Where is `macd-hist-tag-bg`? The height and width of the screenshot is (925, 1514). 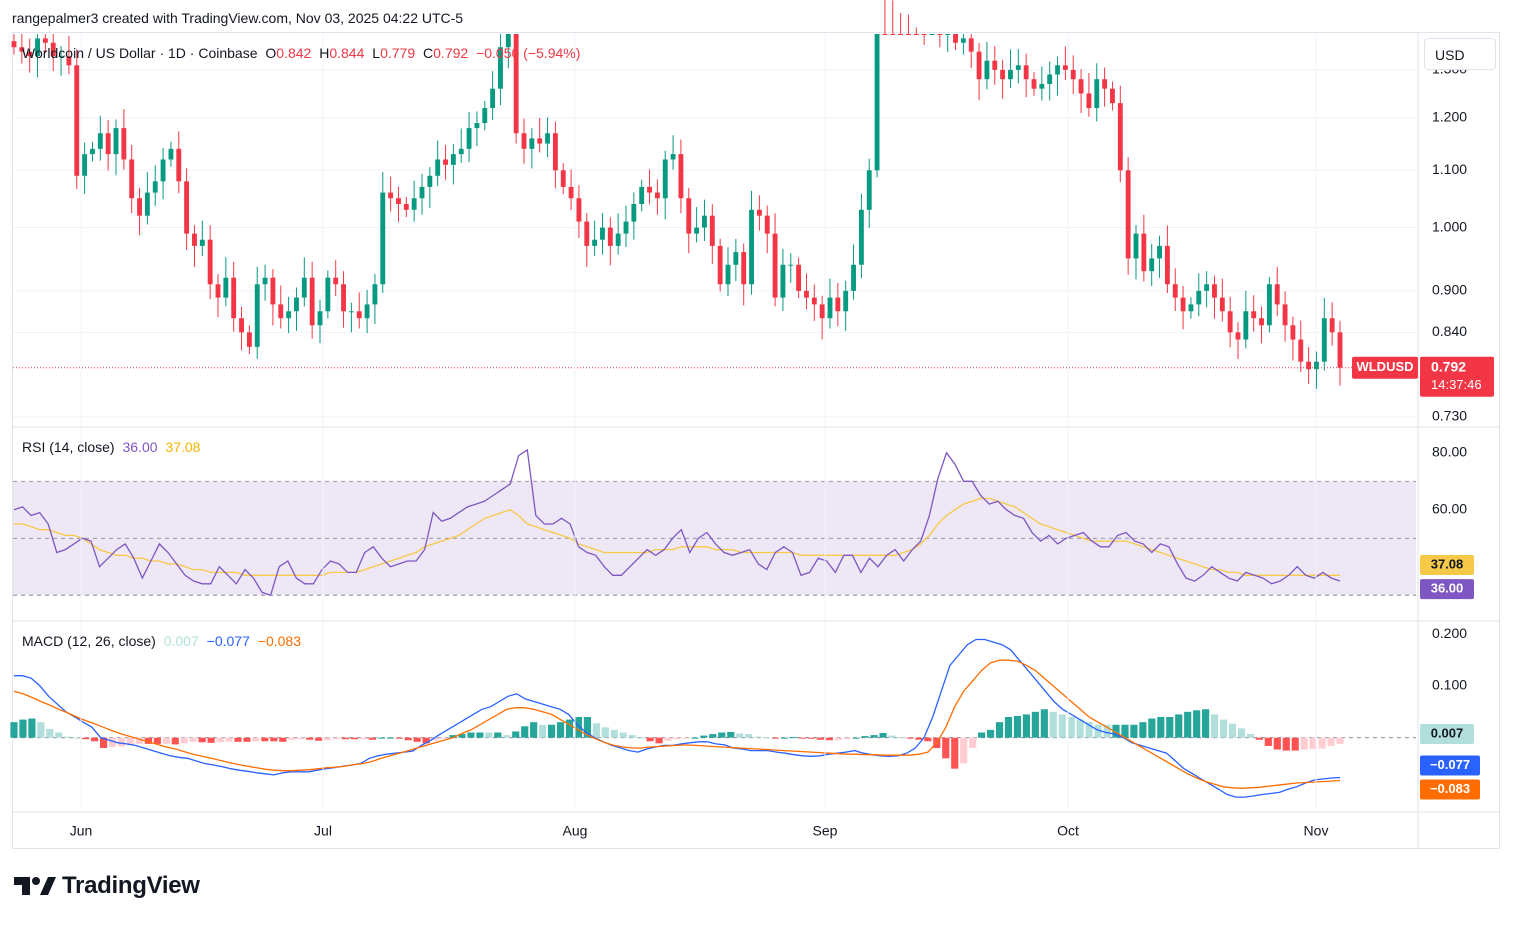 macd-hist-tag-bg is located at coordinates (1447, 734).